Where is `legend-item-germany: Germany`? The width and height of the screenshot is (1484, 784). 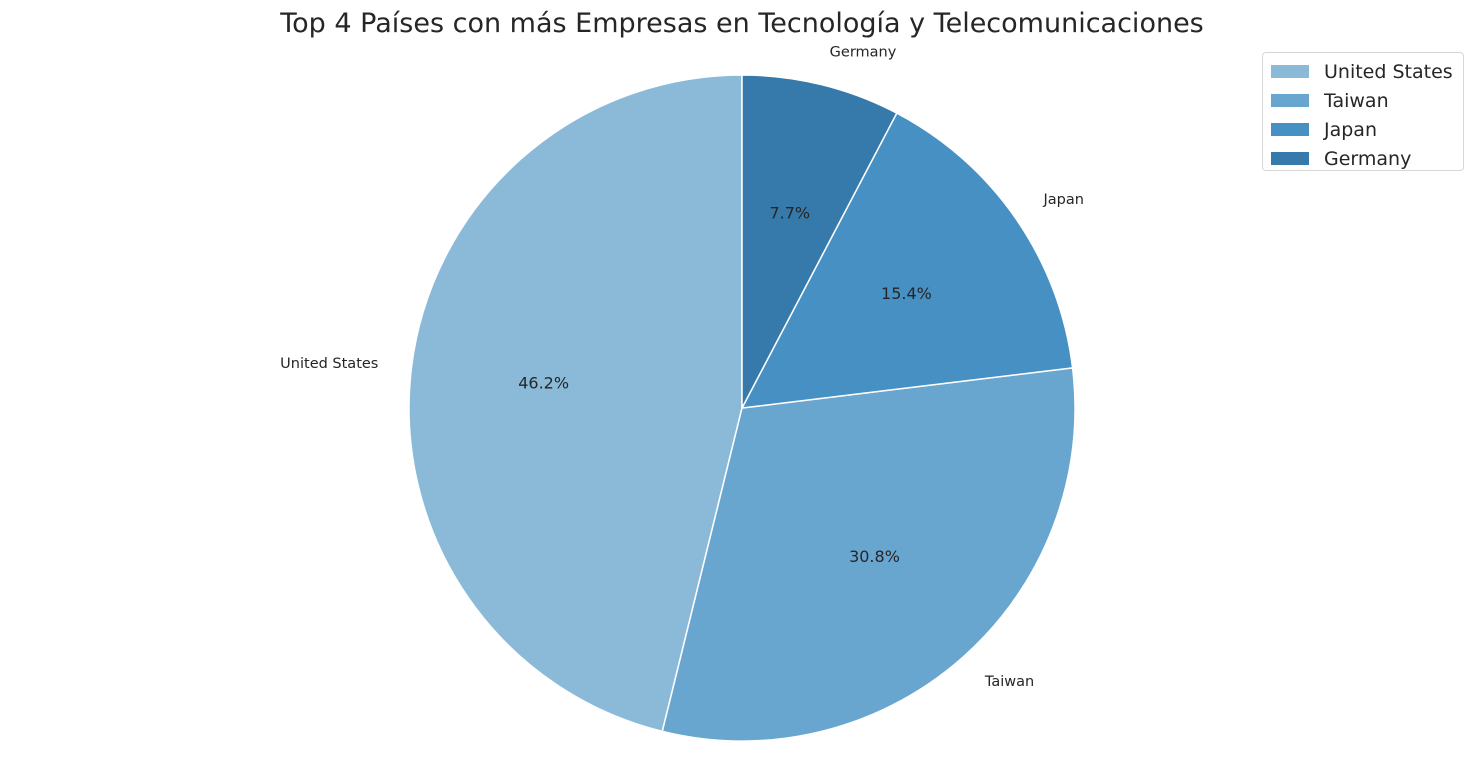
legend-item-germany: Germany is located at coordinates (1367, 158).